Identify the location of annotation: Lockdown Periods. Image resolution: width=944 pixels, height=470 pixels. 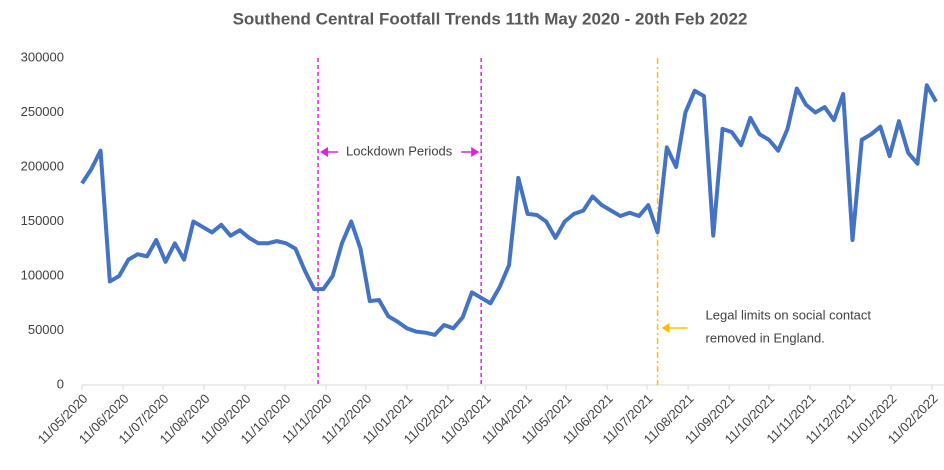
(399, 150).